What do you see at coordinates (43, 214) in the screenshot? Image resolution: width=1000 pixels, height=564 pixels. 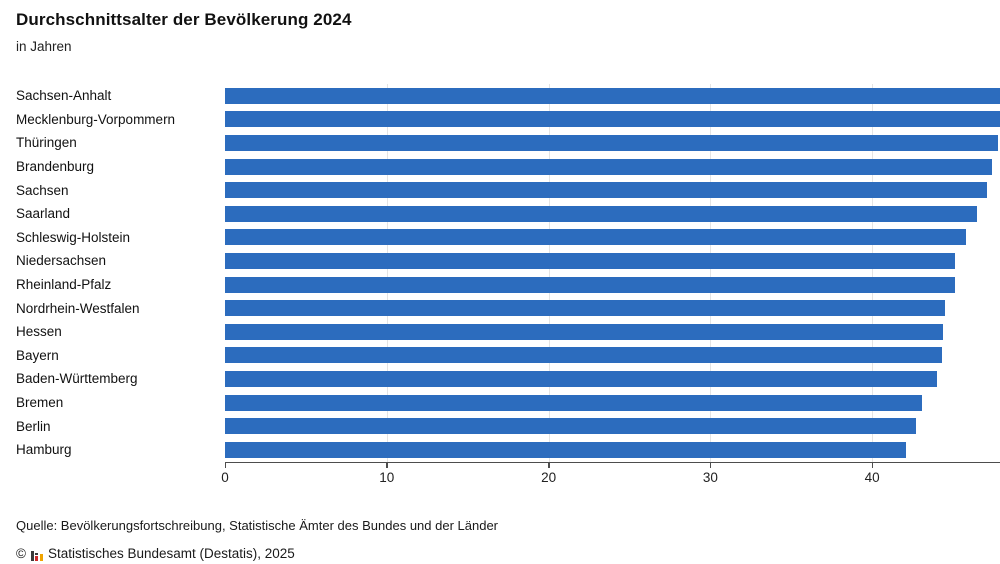 I see `category-label: Saarland` at bounding box center [43, 214].